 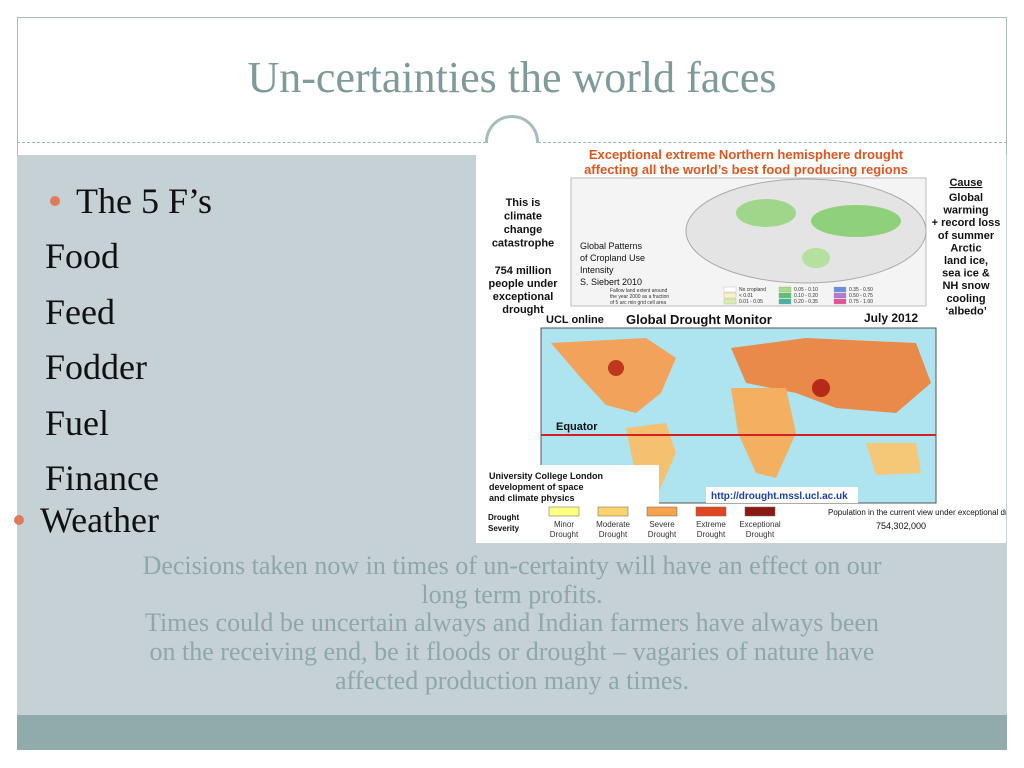 What do you see at coordinates (611, 282) in the screenshot?
I see `figure-text: S. Siebert 2010` at bounding box center [611, 282].